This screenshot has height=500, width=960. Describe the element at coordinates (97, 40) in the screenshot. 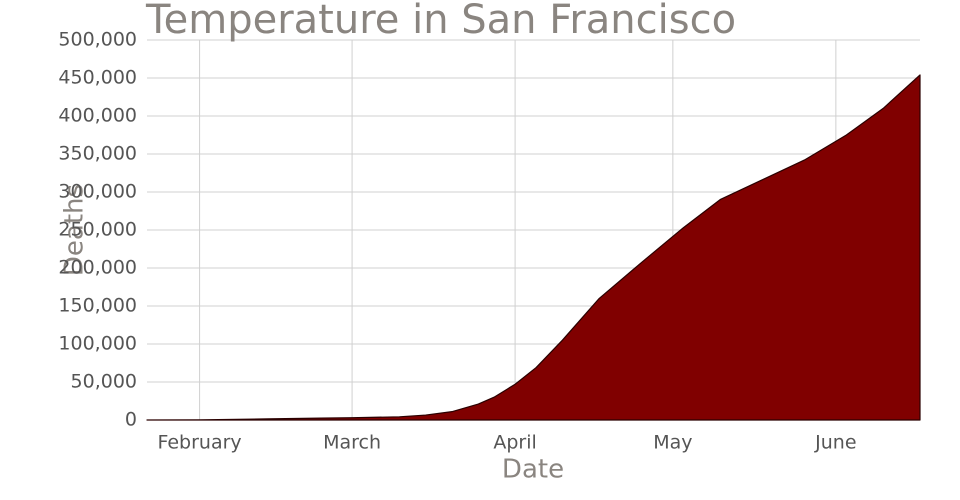

I see `y-tick-label: 500,000` at that location.